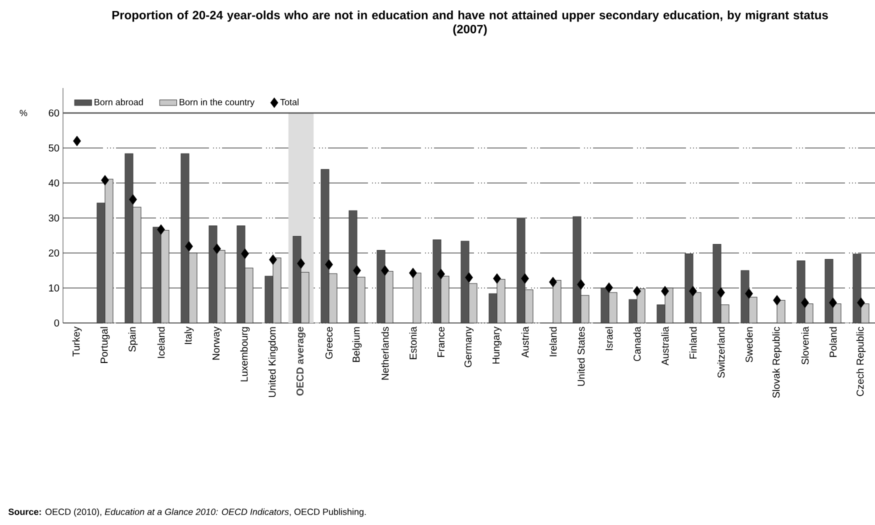 This screenshot has height=525, width=875. What do you see at coordinates (553, 341) in the screenshot?
I see `x-tick-label: Ireland` at bounding box center [553, 341].